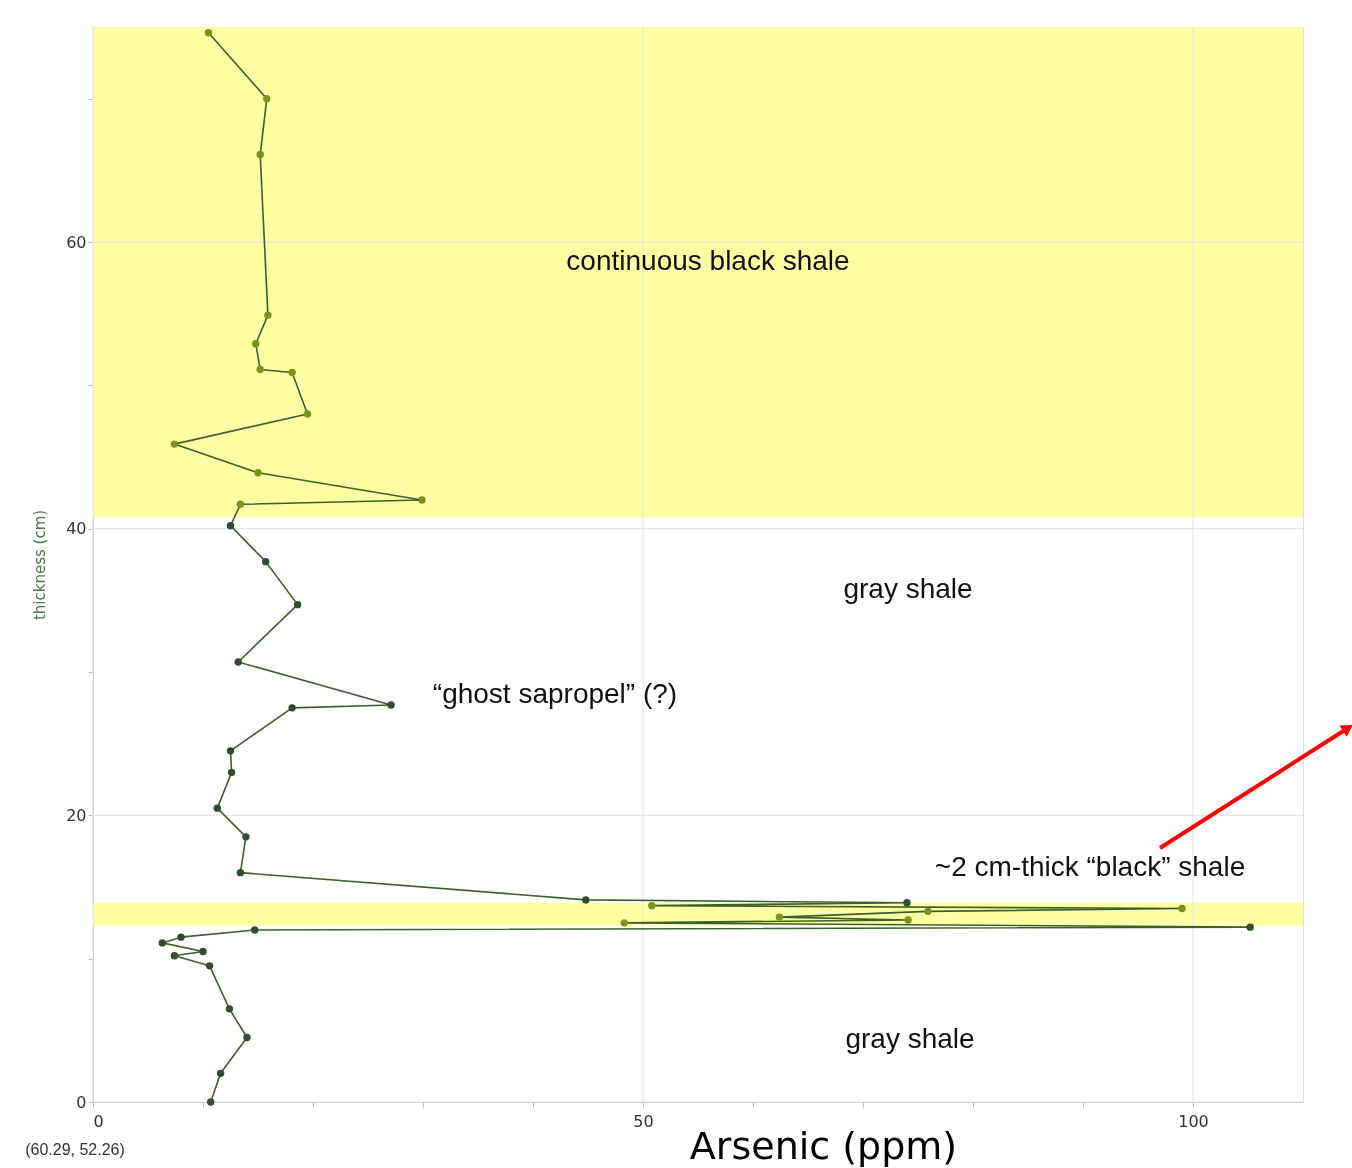 The image size is (1352, 1168). I want to click on x-tick-label: 100, so click(1193, 1121).